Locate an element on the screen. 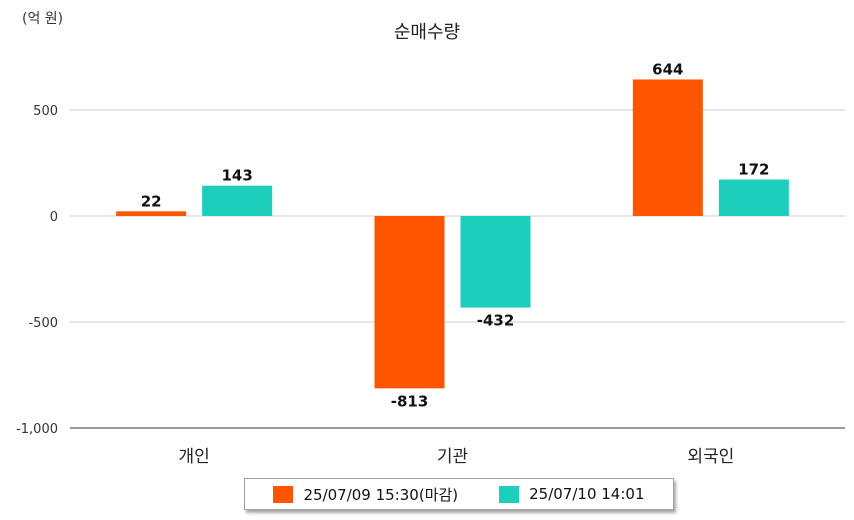 This screenshot has width=854, height=520. data-label: 644 is located at coordinates (667, 69).